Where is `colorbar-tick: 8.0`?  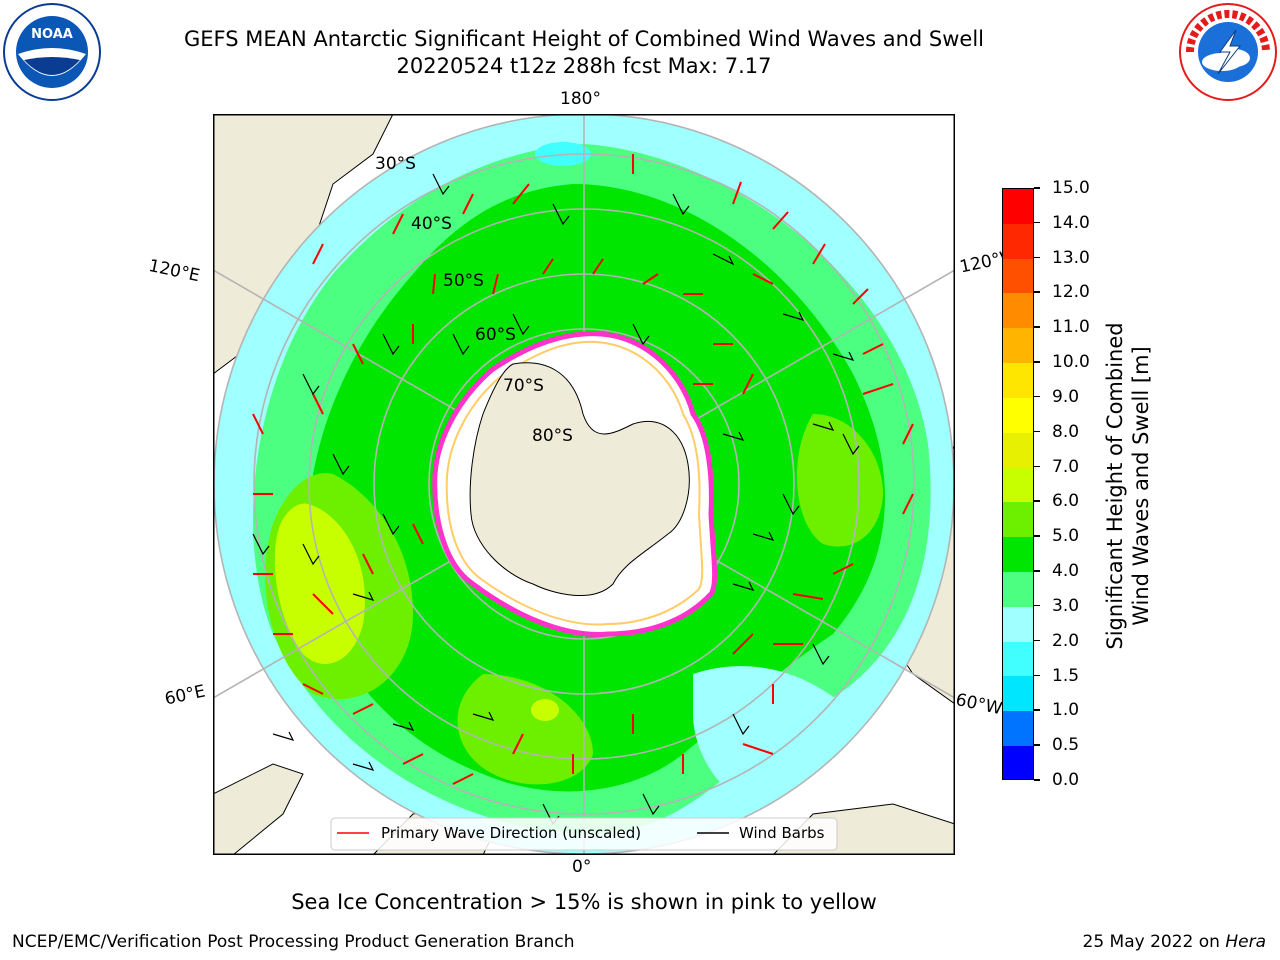
colorbar-tick: 8.0 is located at coordinates (1069, 432).